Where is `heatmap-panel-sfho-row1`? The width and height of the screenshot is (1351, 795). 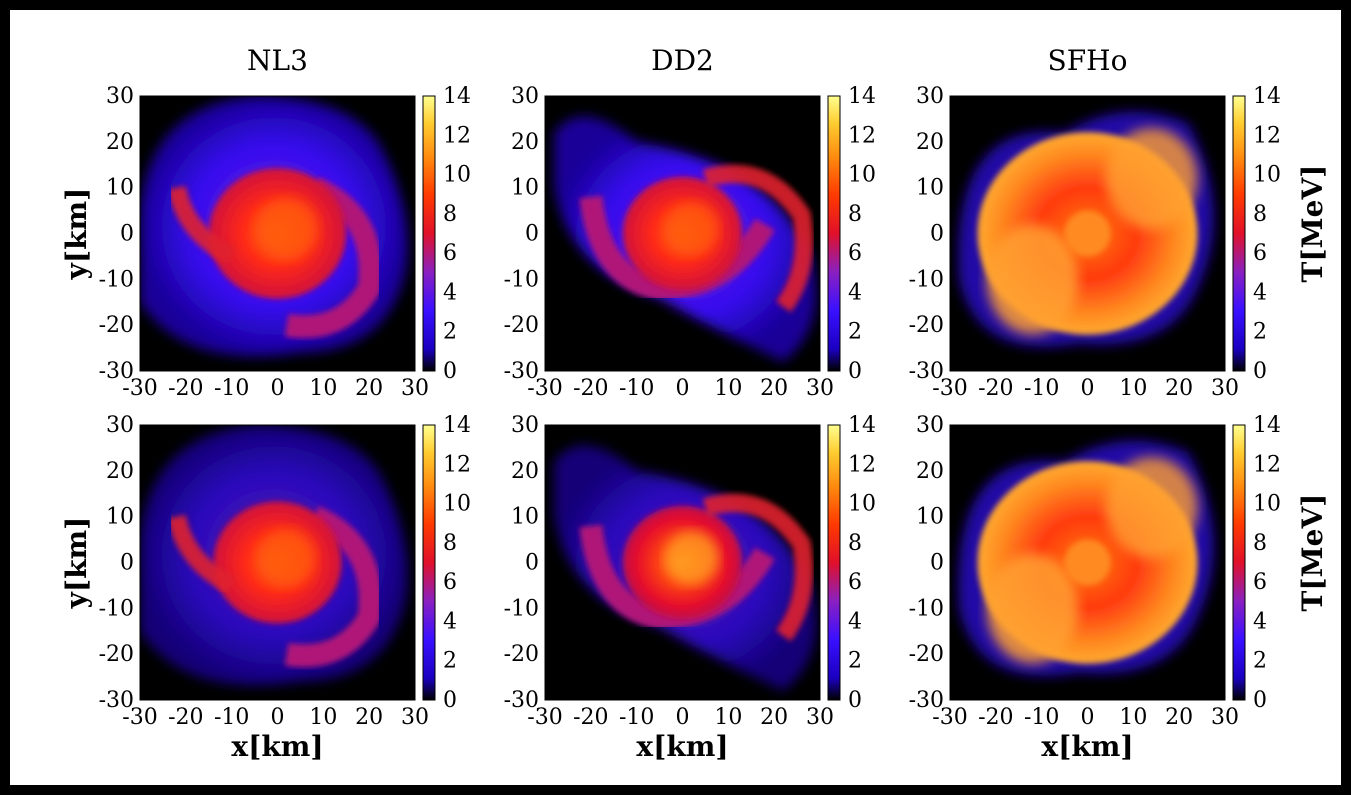 heatmap-panel-sfho-row1 is located at coordinates (1087, 233).